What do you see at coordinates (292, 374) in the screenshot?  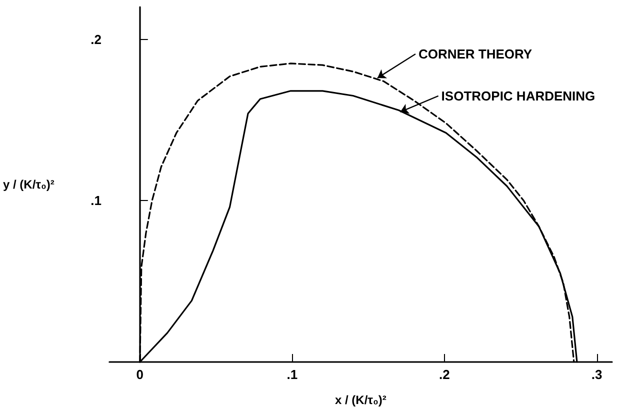 I see `x-tick-label: .1` at bounding box center [292, 374].